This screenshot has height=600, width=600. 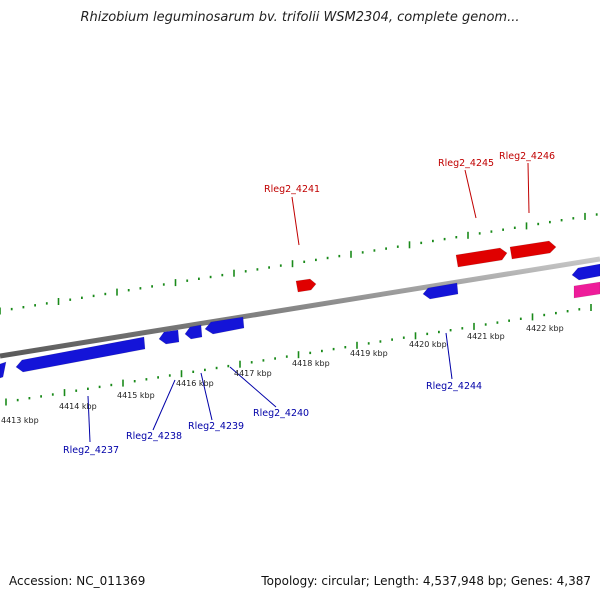 What do you see at coordinates (454, 386) in the screenshot?
I see `gene-label-rleg2-4244: Rleg2_4244` at bounding box center [454, 386].